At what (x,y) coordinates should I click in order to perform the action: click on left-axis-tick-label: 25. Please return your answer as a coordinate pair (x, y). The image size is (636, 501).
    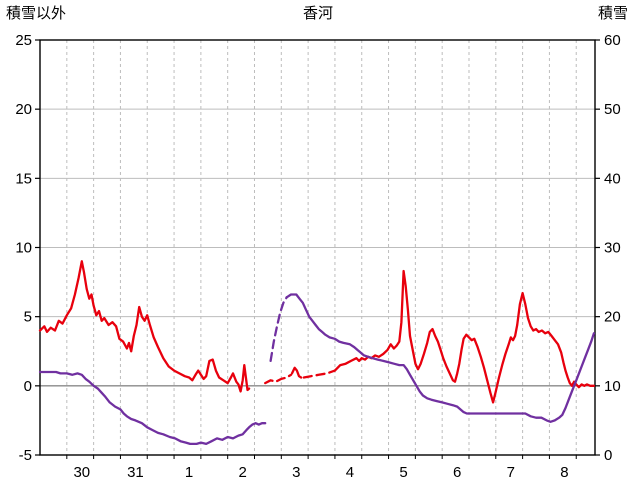
    Looking at the image, I should click on (23, 40).